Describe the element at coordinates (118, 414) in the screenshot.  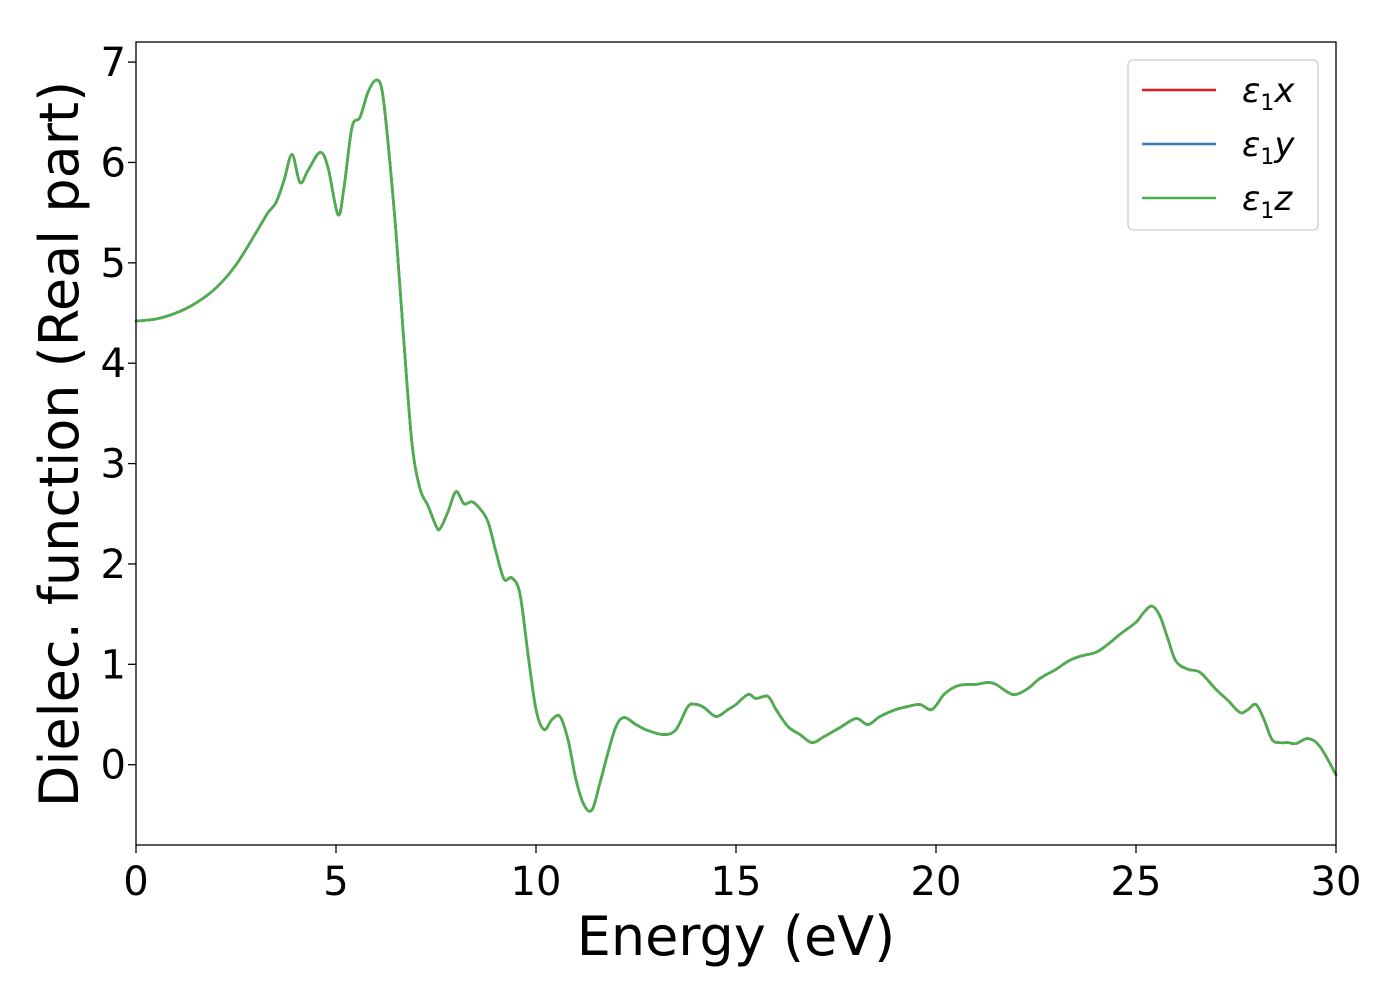
I see `y-axis-ticks: 0 1 2 3 4 5 6 7` at that location.